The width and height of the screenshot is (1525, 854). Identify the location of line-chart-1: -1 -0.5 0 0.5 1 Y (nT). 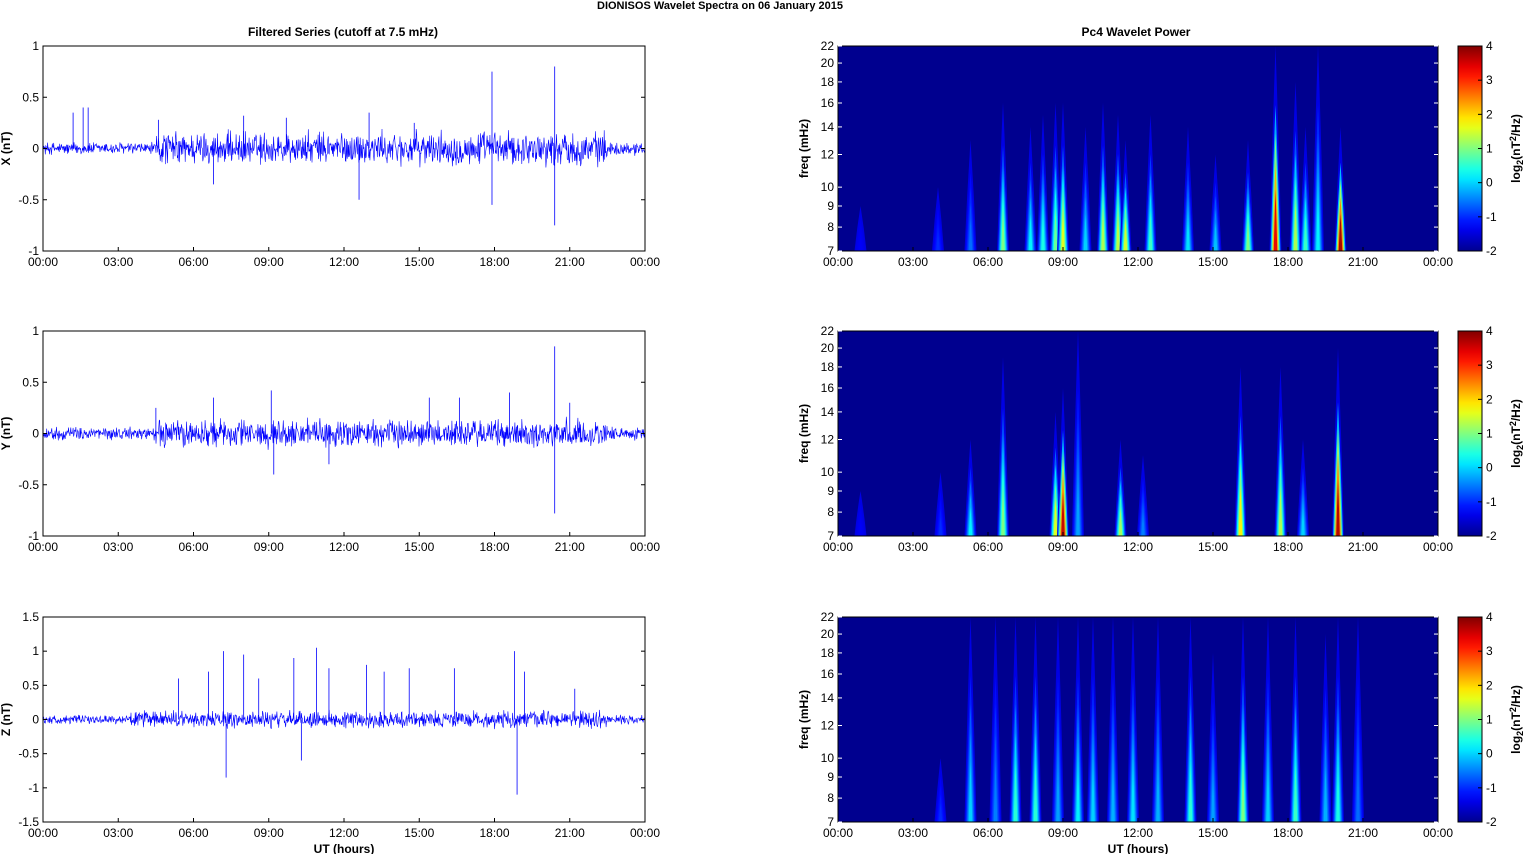
(323, 433).